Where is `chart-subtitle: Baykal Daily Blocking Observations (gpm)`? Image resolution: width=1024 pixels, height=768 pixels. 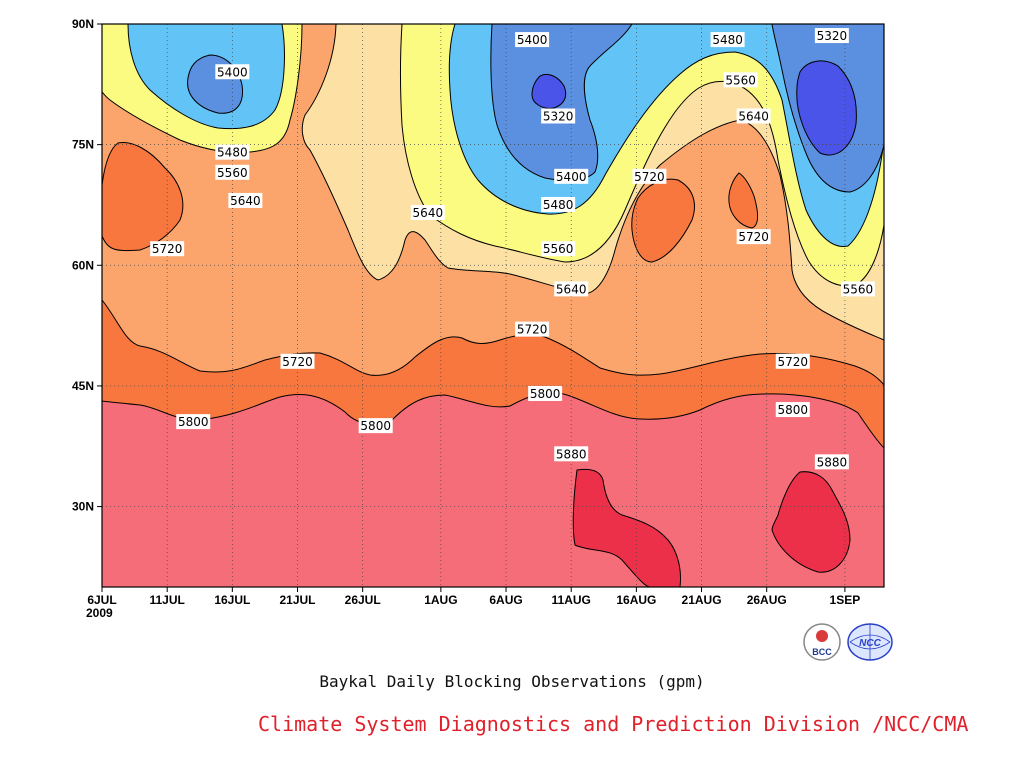
chart-subtitle: Baykal Daily Blocking Observations (gpm) is located at coordinates (512, 681).